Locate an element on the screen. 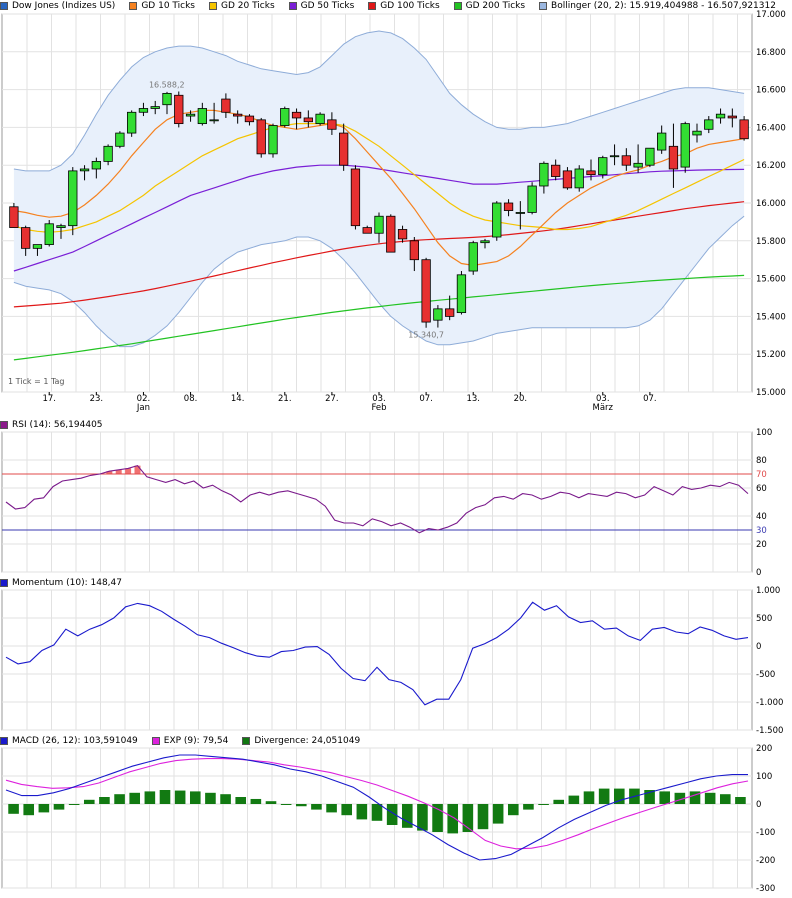 This screenshot has width=792, height=898. y-tick-label: 15.000 is located at coordinates (771, 393).